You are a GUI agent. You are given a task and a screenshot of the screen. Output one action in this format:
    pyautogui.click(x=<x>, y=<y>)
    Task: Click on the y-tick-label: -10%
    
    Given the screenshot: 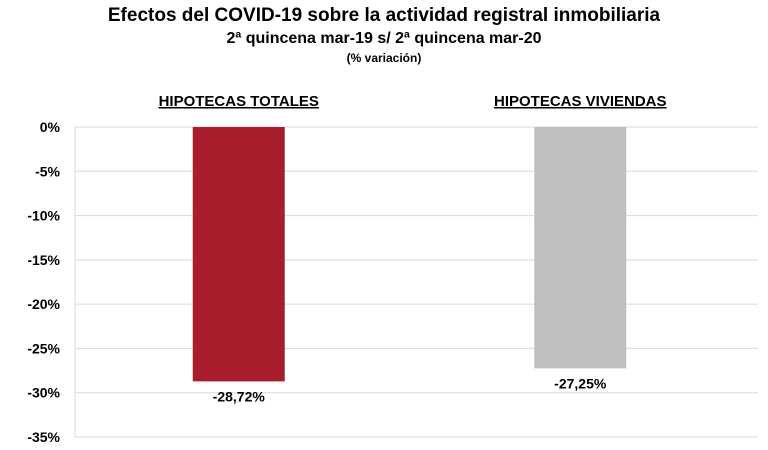 What is the action you would take?
    pyautogui.click(x=43, y=216)
    